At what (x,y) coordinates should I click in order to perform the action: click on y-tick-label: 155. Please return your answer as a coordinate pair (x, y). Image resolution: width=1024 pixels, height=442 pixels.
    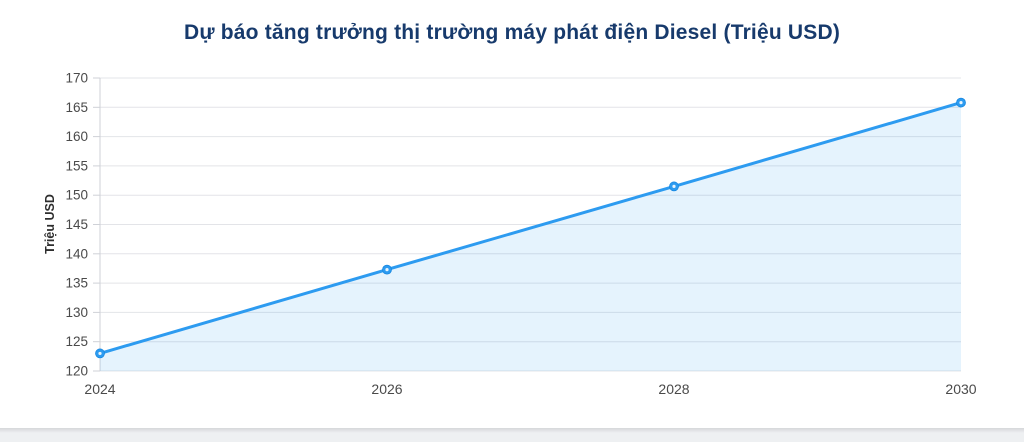
    Looking at the image, I should click on (76, 165).